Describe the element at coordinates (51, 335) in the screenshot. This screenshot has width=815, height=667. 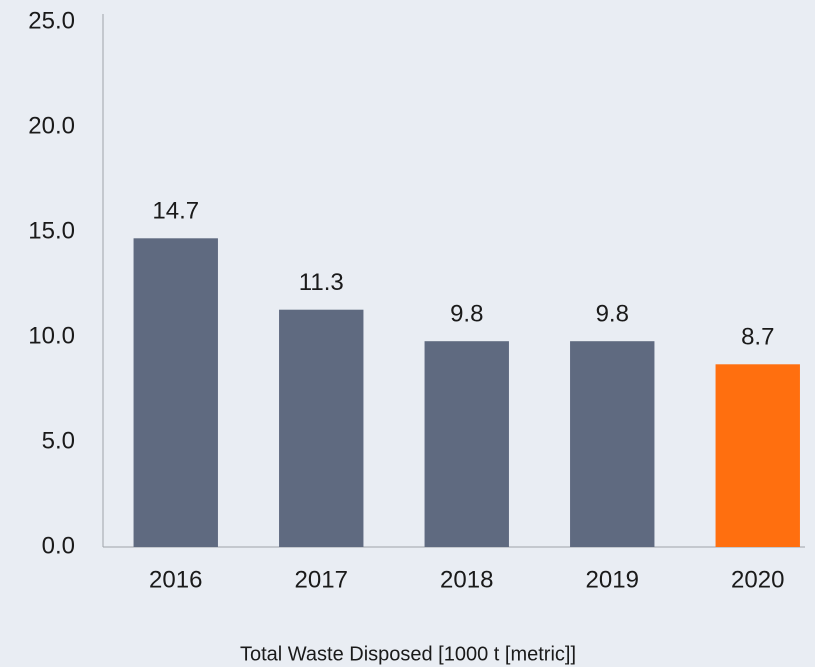
I see `y-tick-label: 10.0` at that location.